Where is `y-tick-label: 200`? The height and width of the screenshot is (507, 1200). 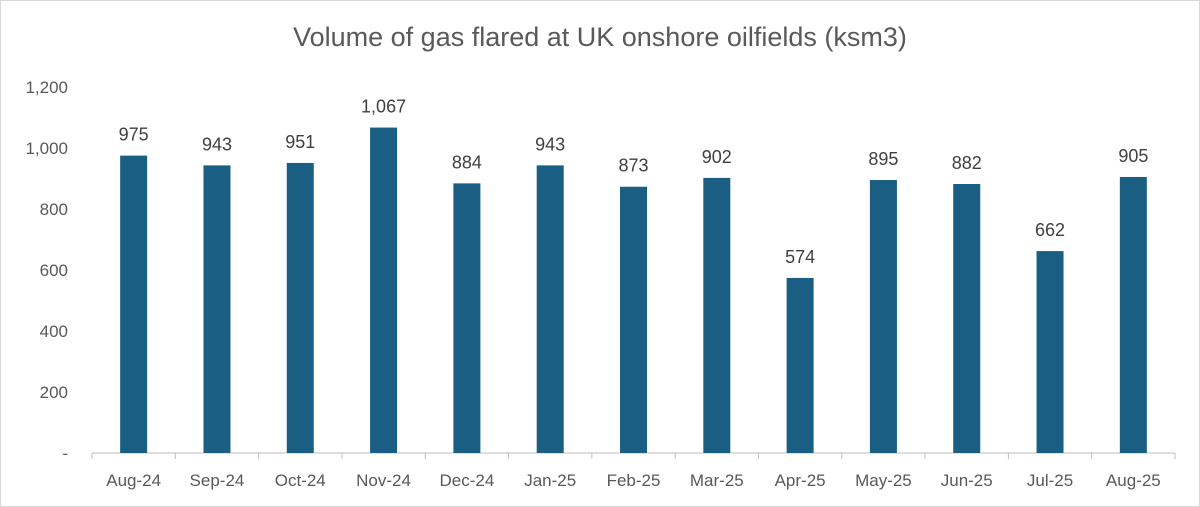 y-tick-label: 200 is located at coordinates (54, 392).